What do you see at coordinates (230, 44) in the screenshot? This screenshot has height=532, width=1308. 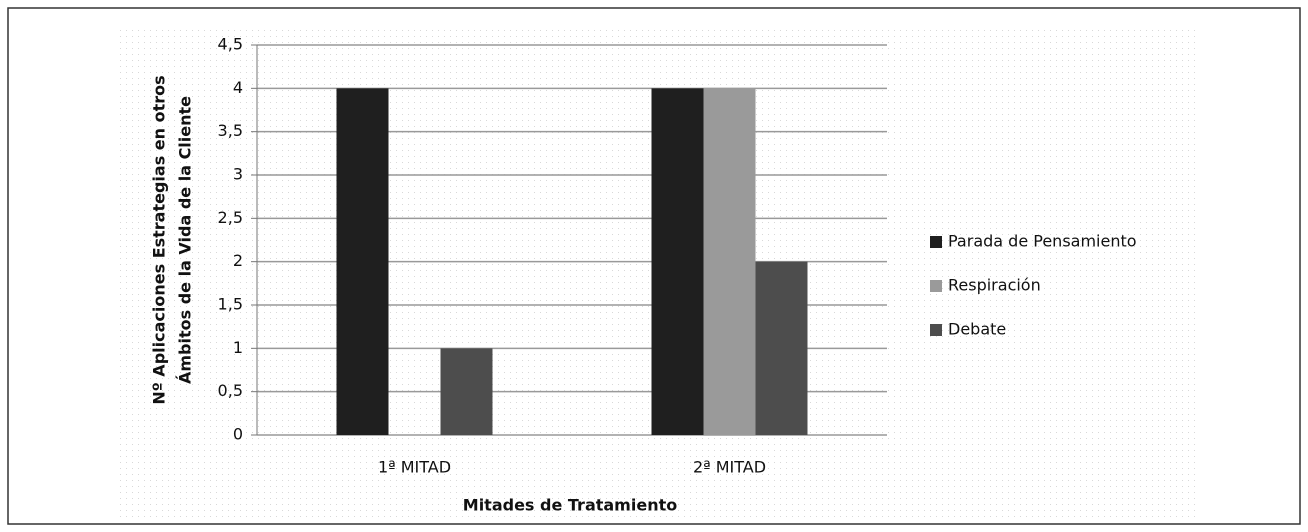 I see `y-tick-label: 4,5` at bounding box center [230, 44].